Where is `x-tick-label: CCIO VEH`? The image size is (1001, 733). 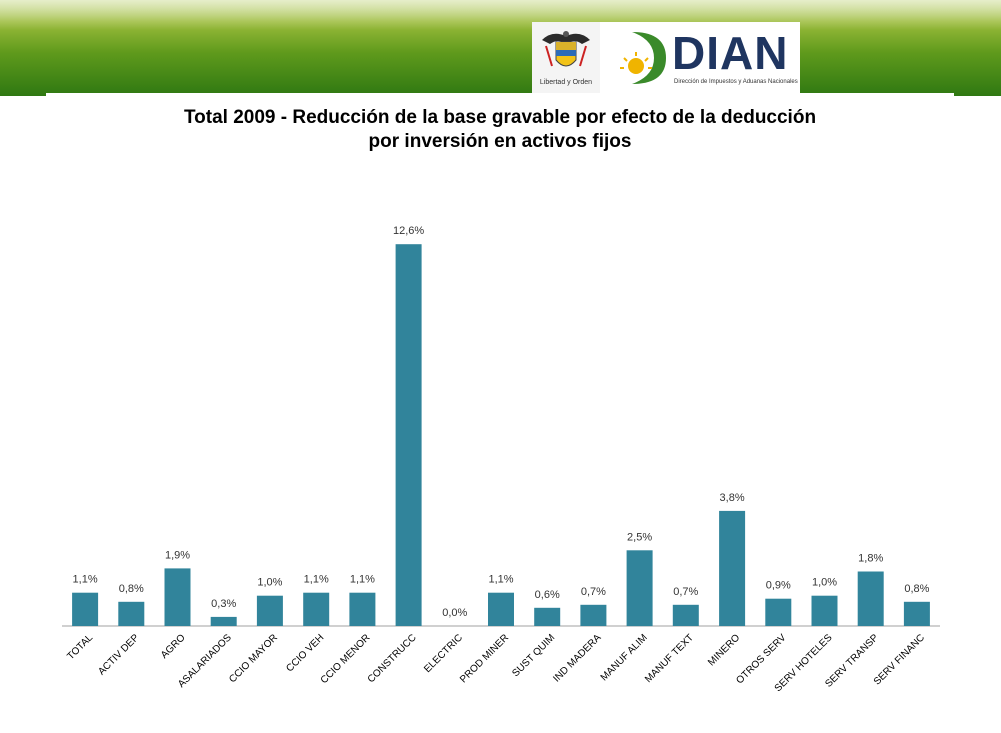
x-tick-label: CCIO VEH is located at coordinates (305, 653).